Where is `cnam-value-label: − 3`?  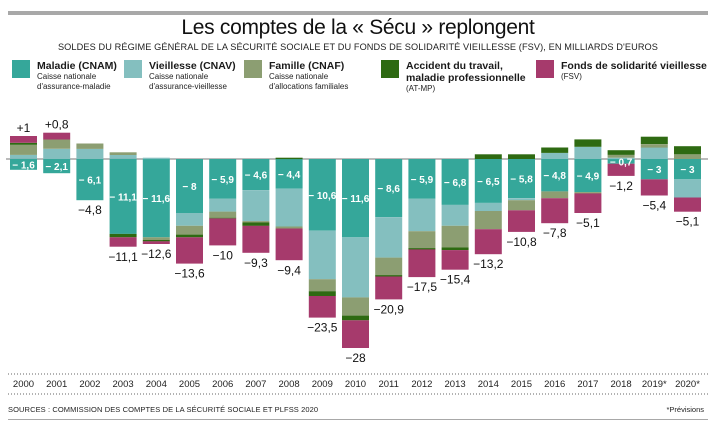
cnam-value-label: − 3 is located at coordinates (654, 170).